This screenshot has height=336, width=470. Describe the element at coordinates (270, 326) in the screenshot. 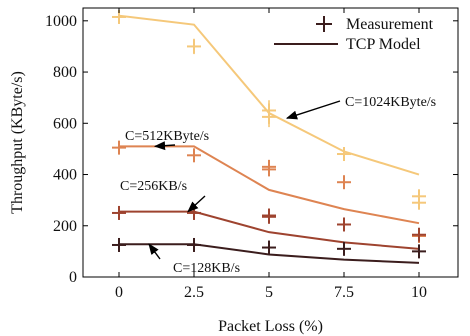

I see `x-axis-label: Packet Loss (%)` at that location.